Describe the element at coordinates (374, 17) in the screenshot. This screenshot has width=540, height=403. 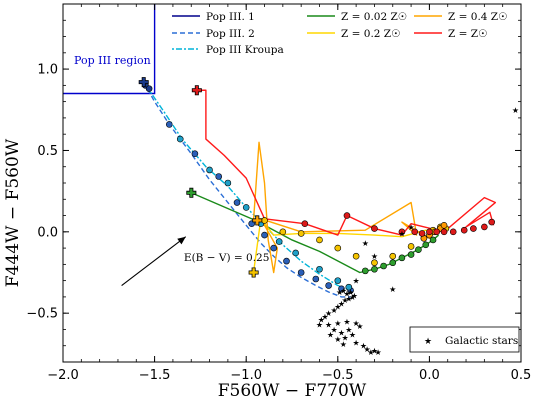
I see `legend-label-4: Z = 0.02 Z☉` at that location.